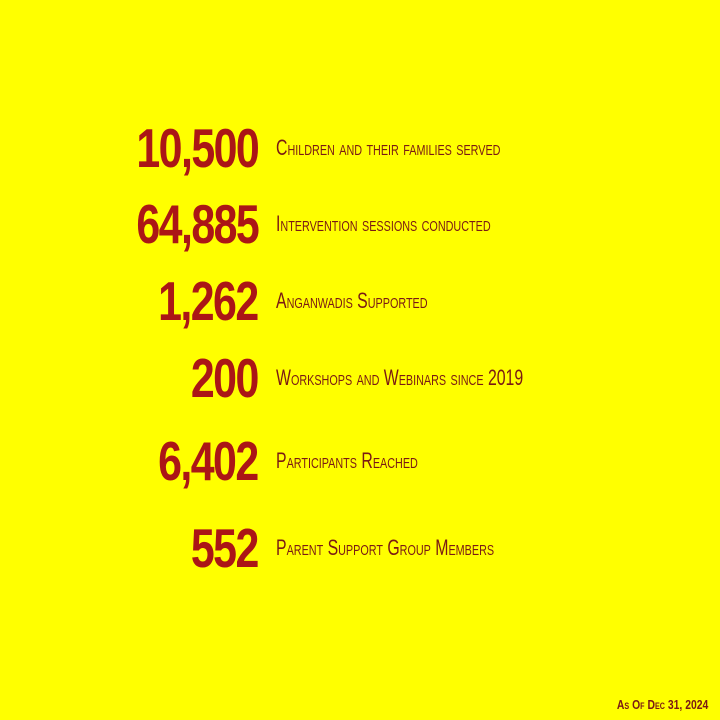  What do you see at coordinates (388, 147) in the screenshot?
I see `stat-label: Children and their families served` at bounding box center [388, 147].